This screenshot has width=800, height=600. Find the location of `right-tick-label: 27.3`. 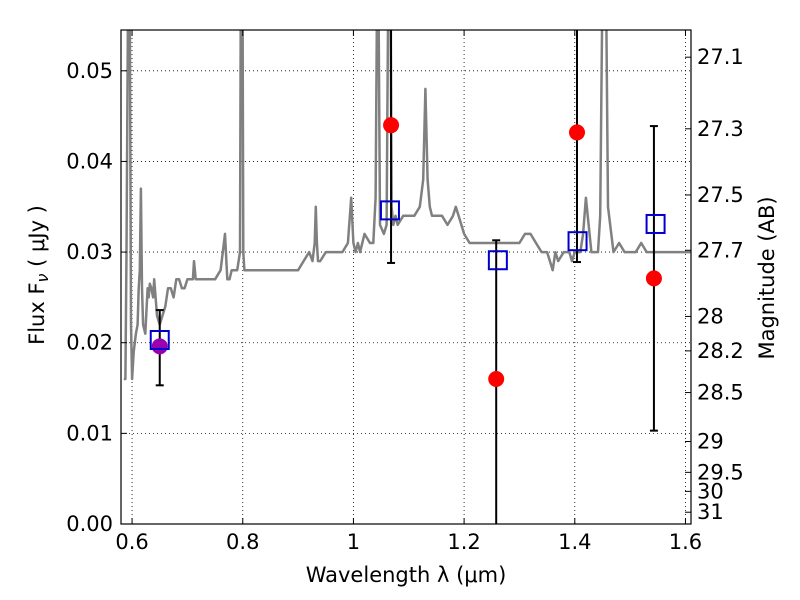

right-tick-label: 27.3 is located at coordinates (720, 129).